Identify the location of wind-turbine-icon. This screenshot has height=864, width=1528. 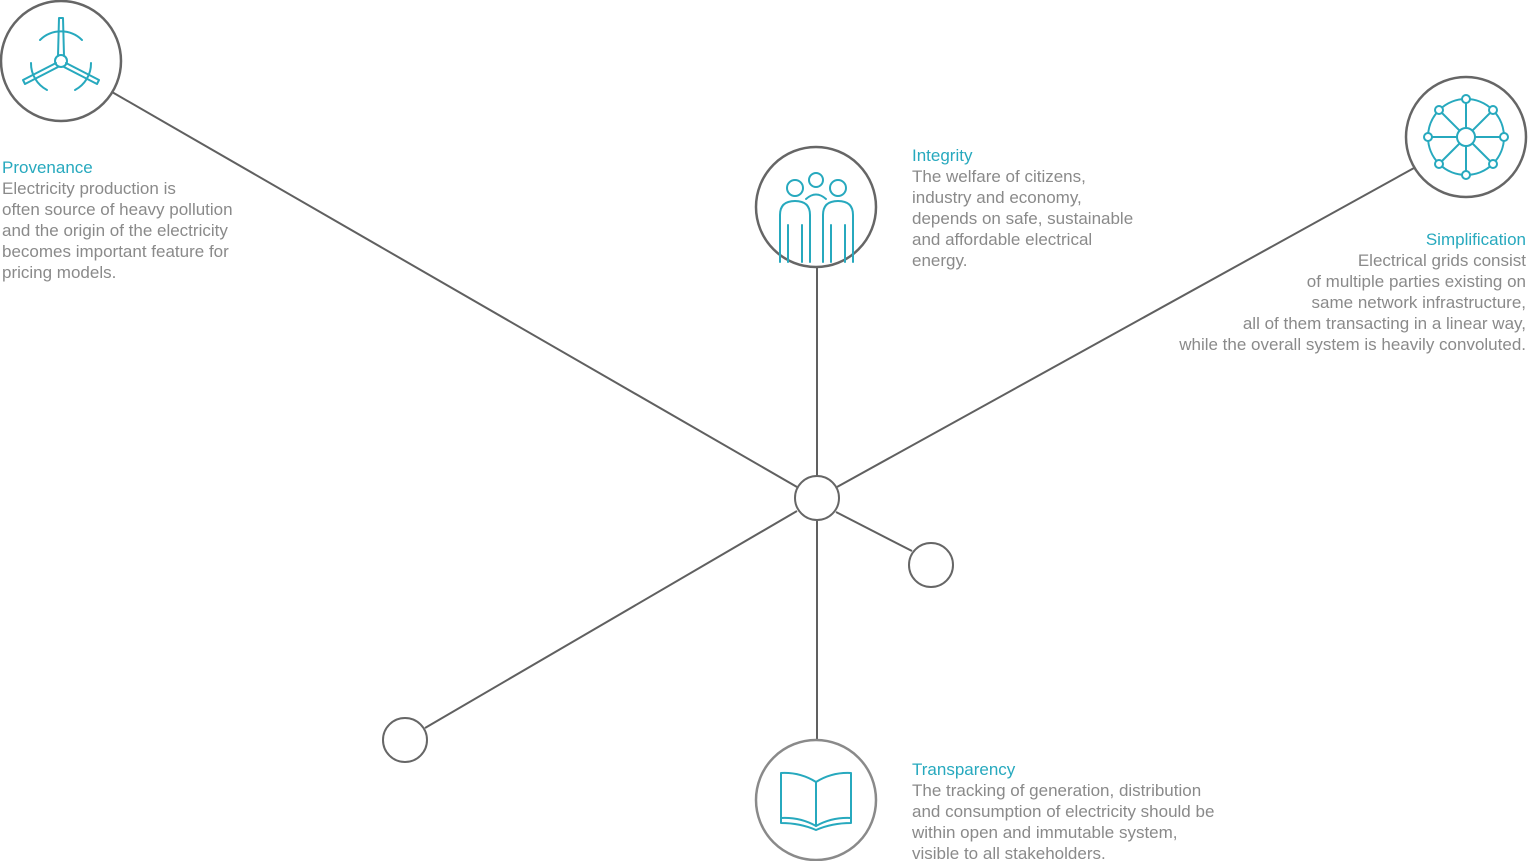
(61, 54).